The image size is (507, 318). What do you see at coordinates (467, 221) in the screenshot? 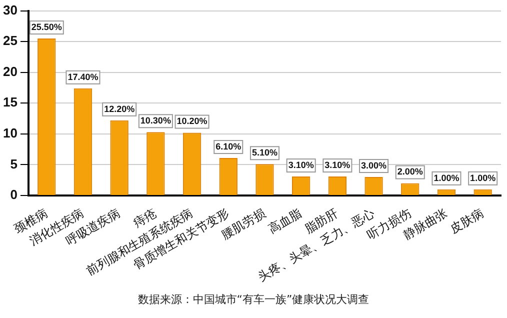
I see `x-tick-label: 皮肤病` at bounding box center [467, 221].